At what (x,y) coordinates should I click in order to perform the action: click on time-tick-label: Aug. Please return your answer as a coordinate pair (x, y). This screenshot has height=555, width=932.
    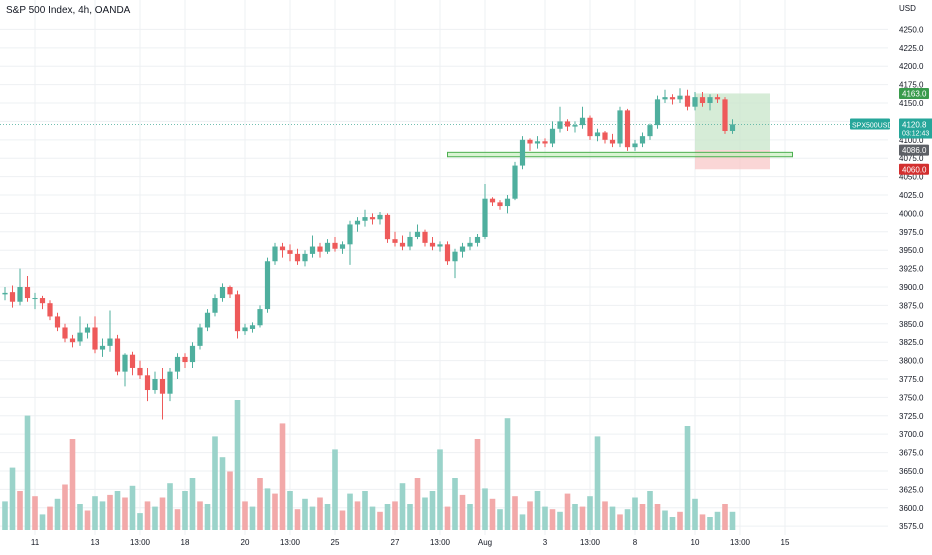
    Looking at the image, I should click on (485, 542).